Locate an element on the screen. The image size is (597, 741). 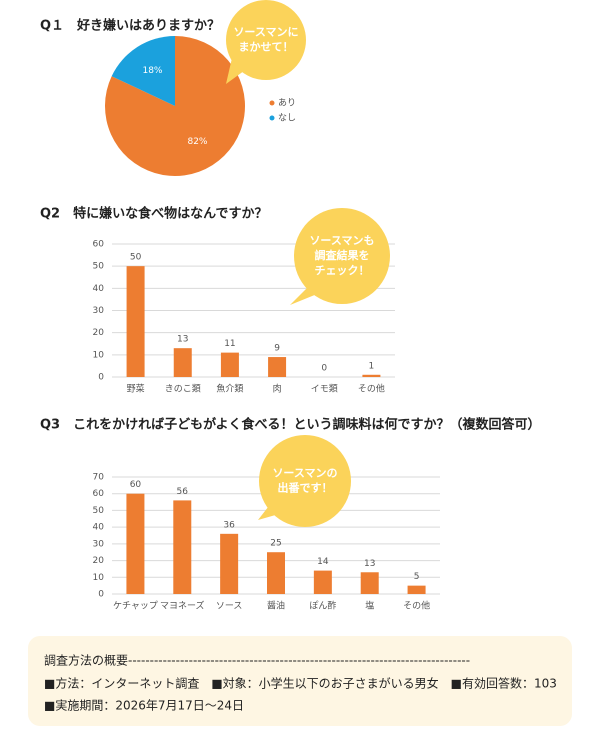
bubble-text: 調査結果を is located at coordinates (342, 255).